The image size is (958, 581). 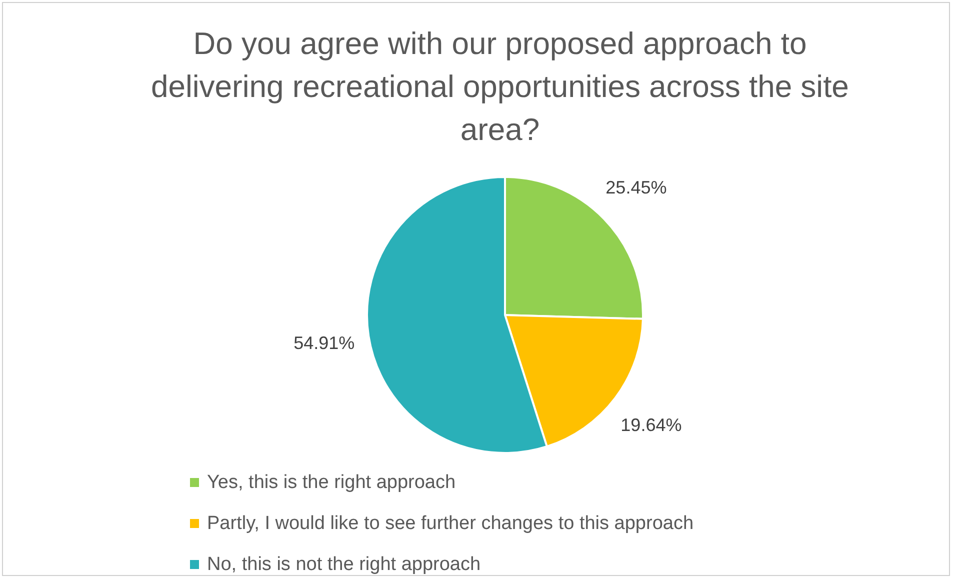 What do you see at coordinates (636, 187) in the screenshot?
I see `data-label: 25.45%` at bounding box center [636, 187].